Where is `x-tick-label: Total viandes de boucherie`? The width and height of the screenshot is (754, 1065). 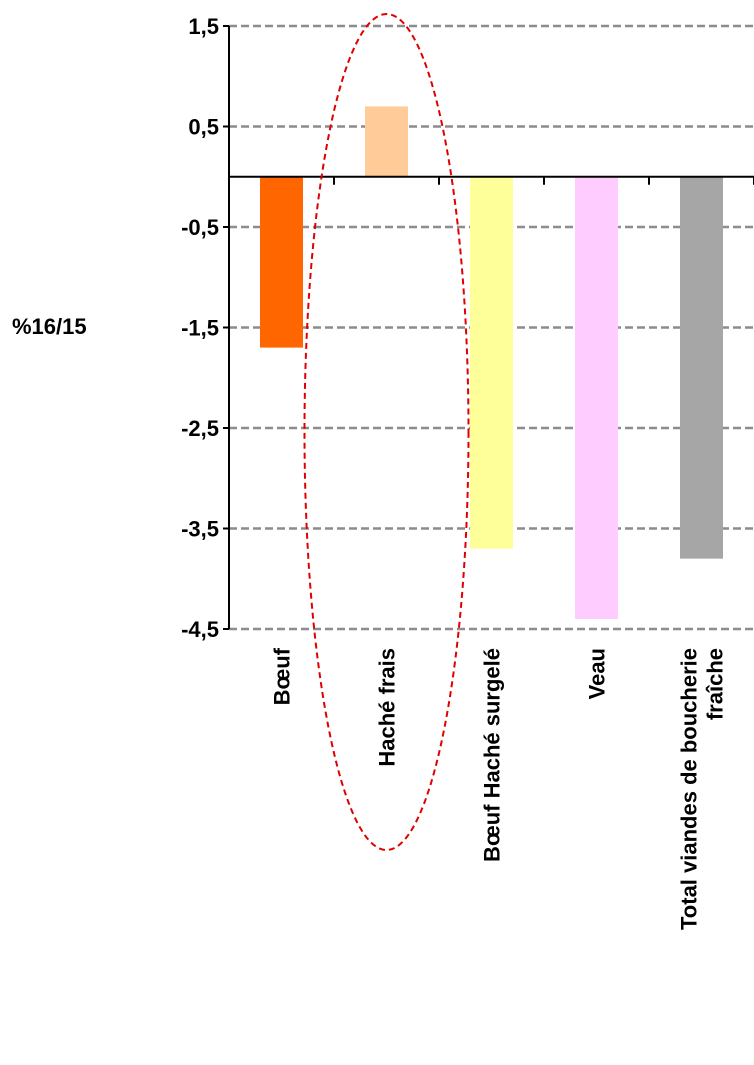 x-tick-label: Total viandes de boucherie is located at coordinates (689, 789).